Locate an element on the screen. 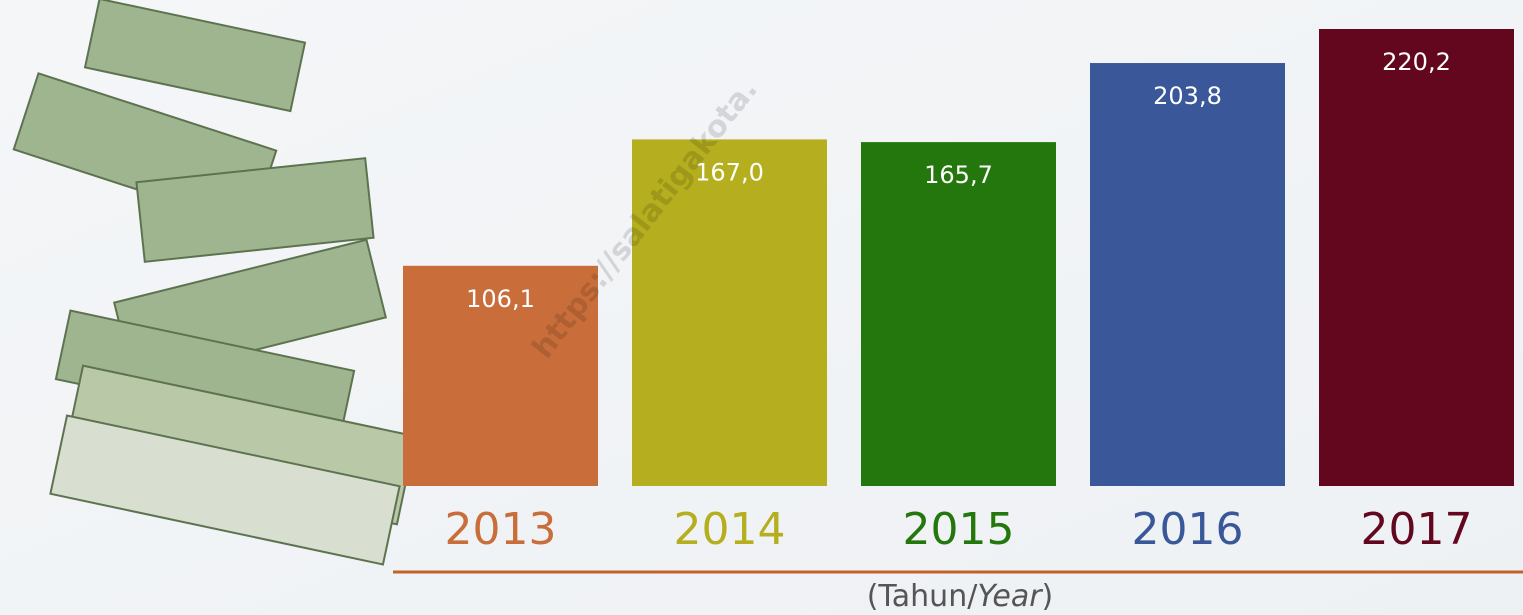 The width and height of the screenshot is (1523, 615). x-axis-label: (Tahun/Year) is located at coordinates (960, 596).